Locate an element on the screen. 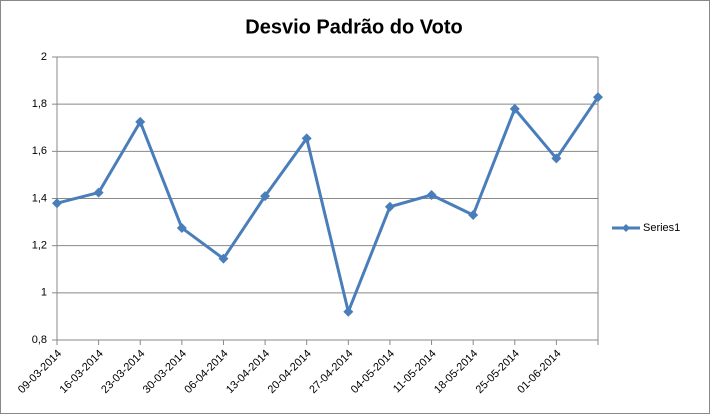 The image size is (710, 414). y-tick-label: 1,4 is located at coordinates (39, 198).